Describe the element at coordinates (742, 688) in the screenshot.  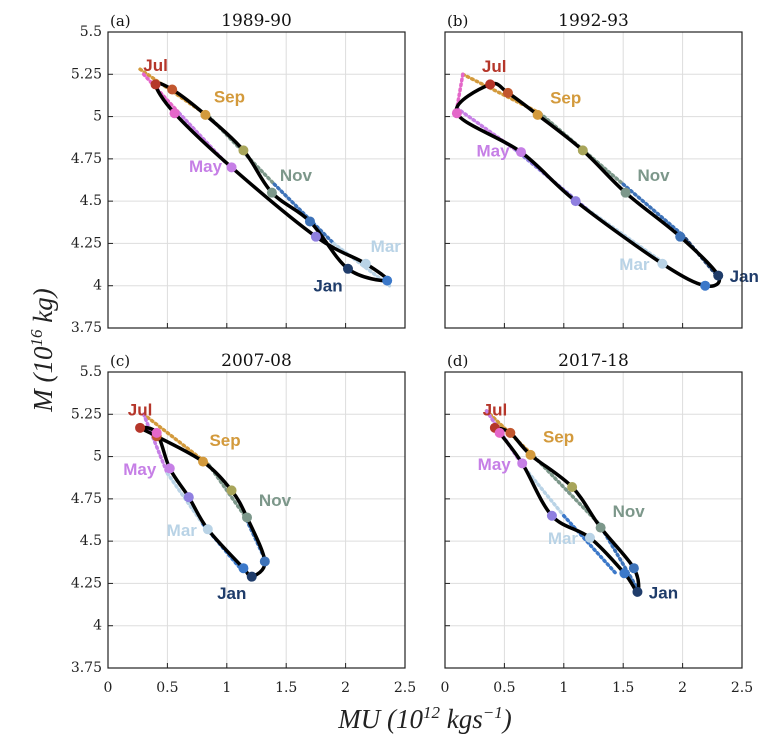
I see `x-tick-label: 2.5` at that location.